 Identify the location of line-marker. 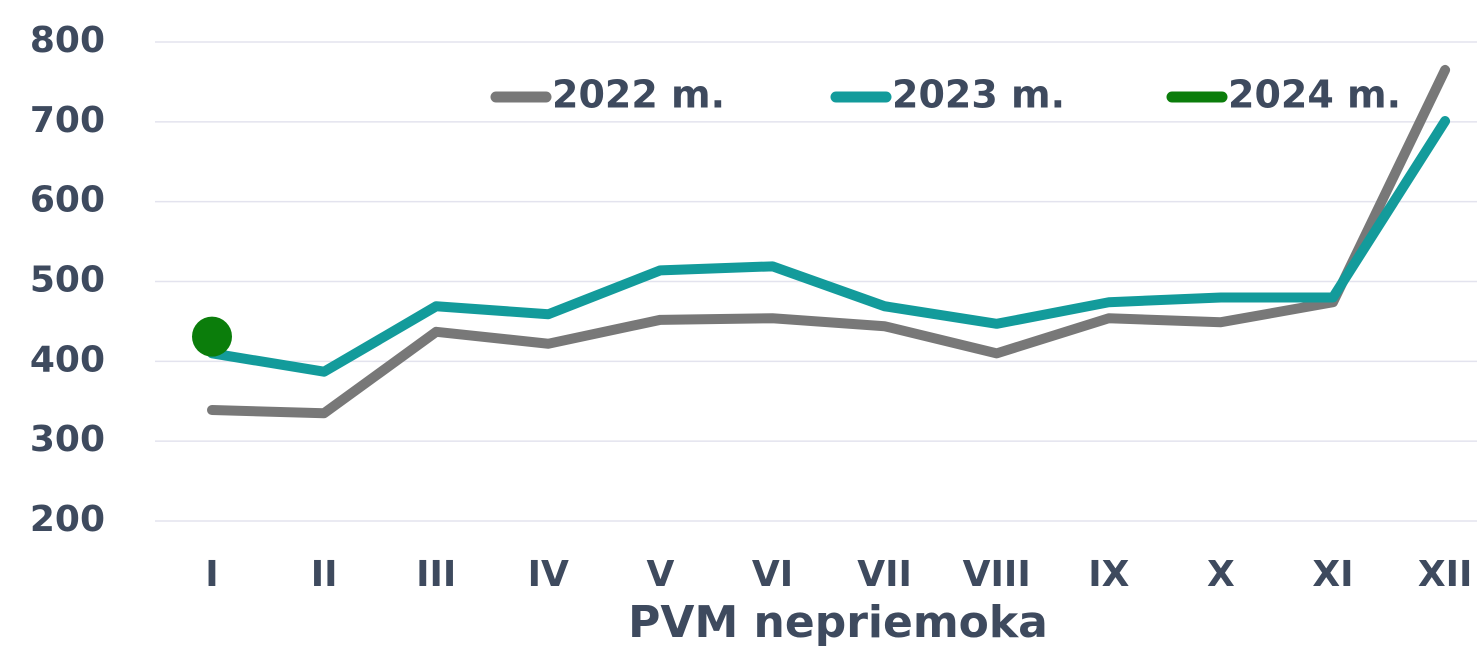
(212, 336).